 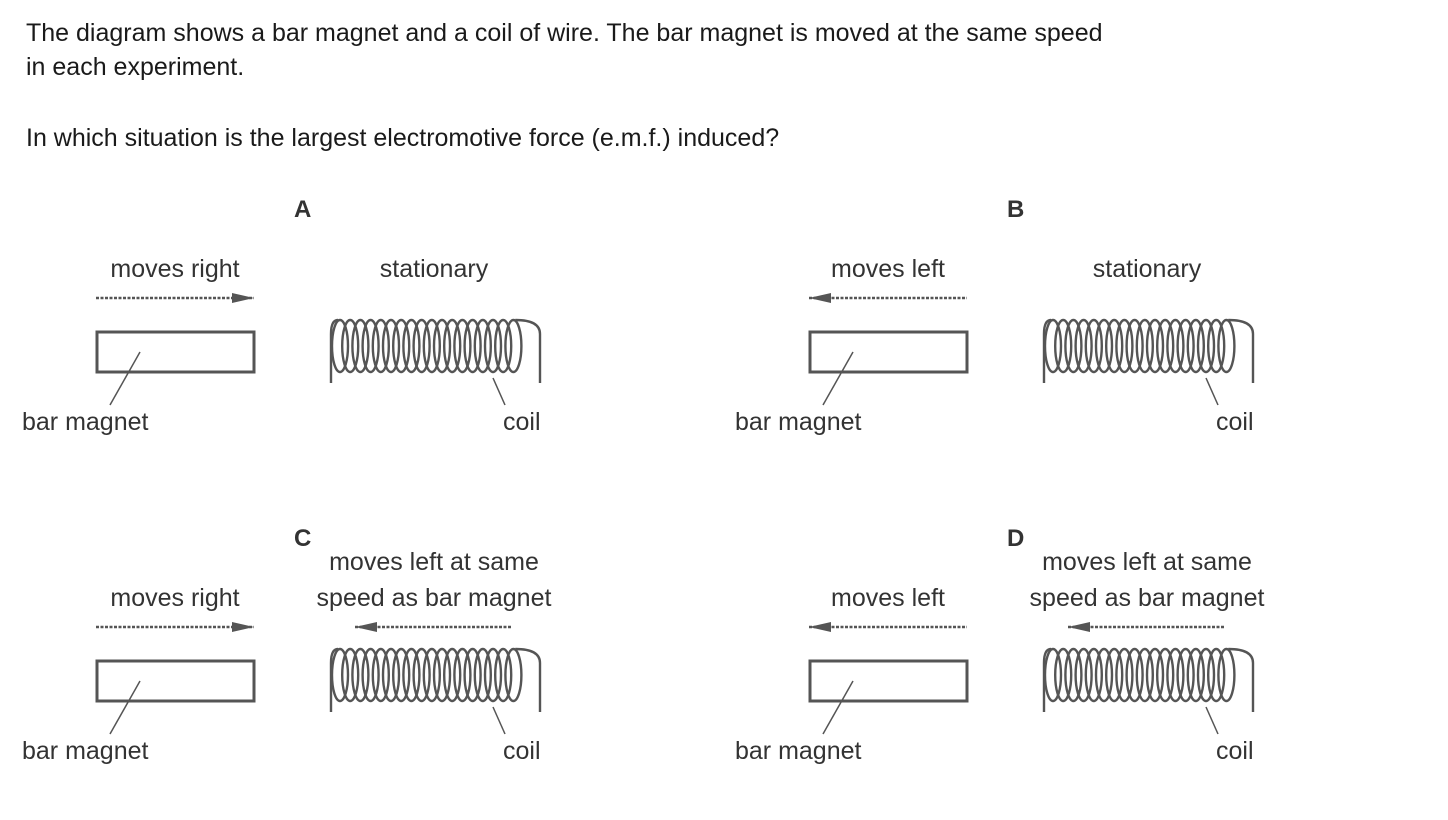 I want to click on question-line-2: in each experiment., so click(x=135, y=67).